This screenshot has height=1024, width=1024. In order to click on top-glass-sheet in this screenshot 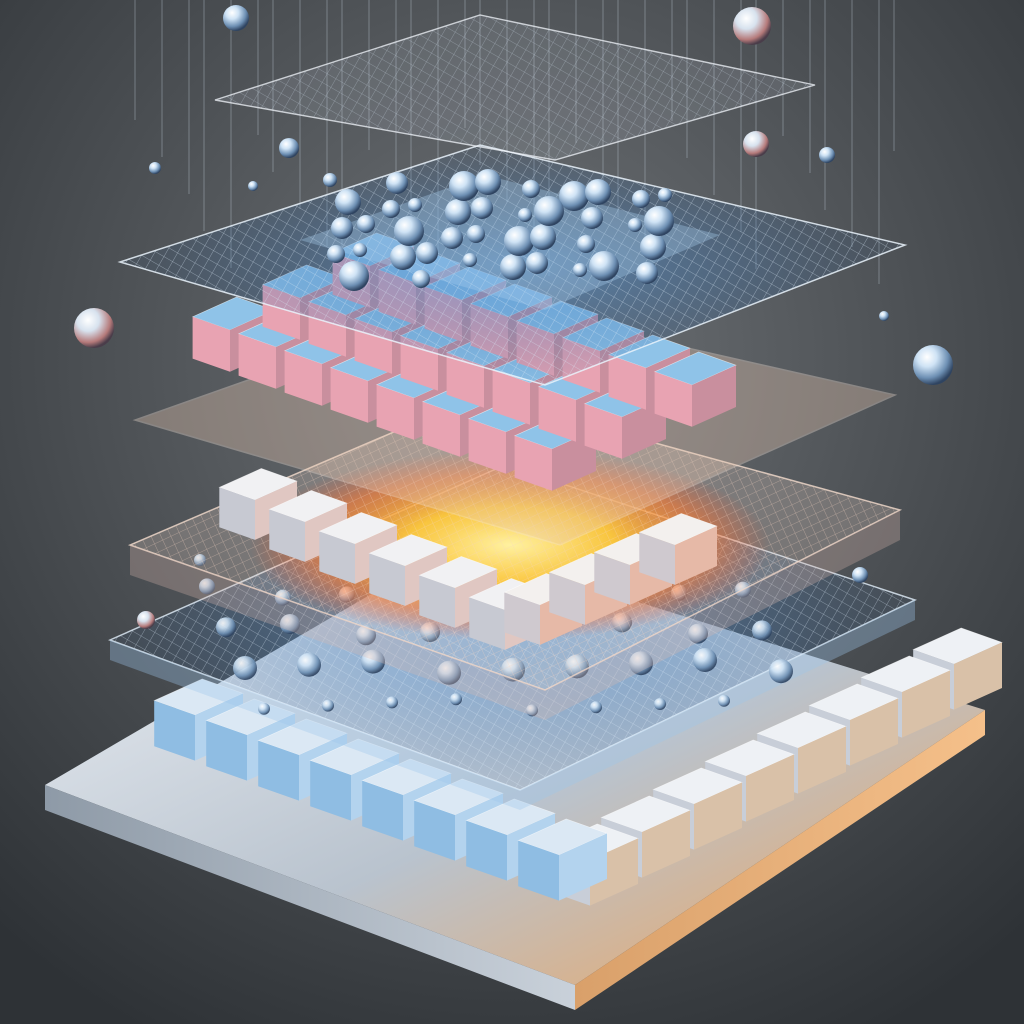, I will do `click(515, 87)`.